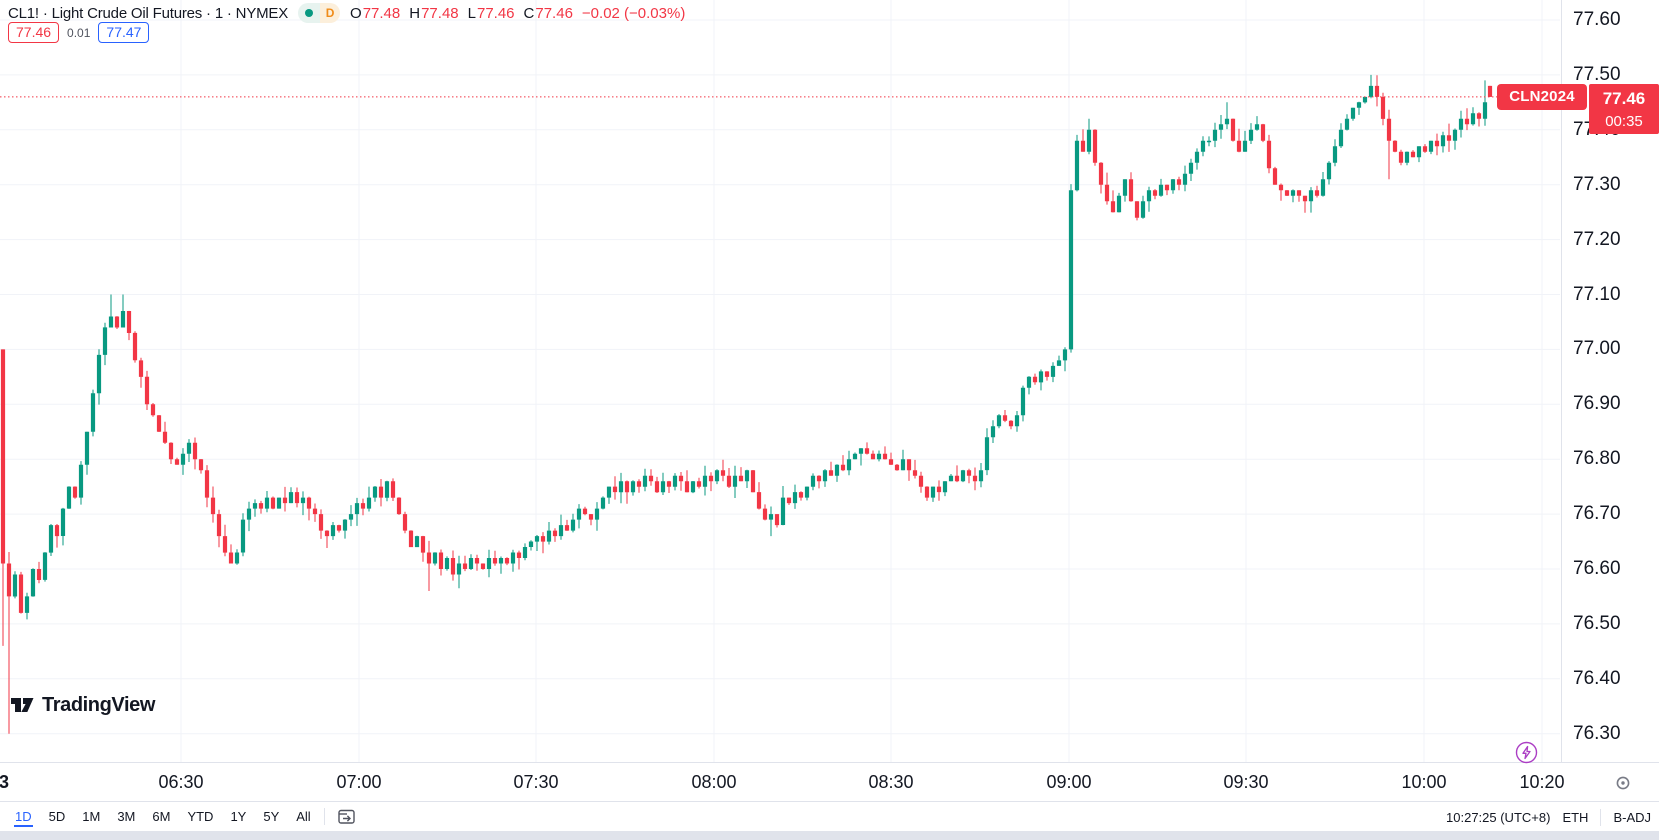 The image size is (1659, 840). What do you see at coordinates (633, 13) in the screenshot?
I see `change-value: −0.02 (−0.03%)` at bounding box center [633, 13].